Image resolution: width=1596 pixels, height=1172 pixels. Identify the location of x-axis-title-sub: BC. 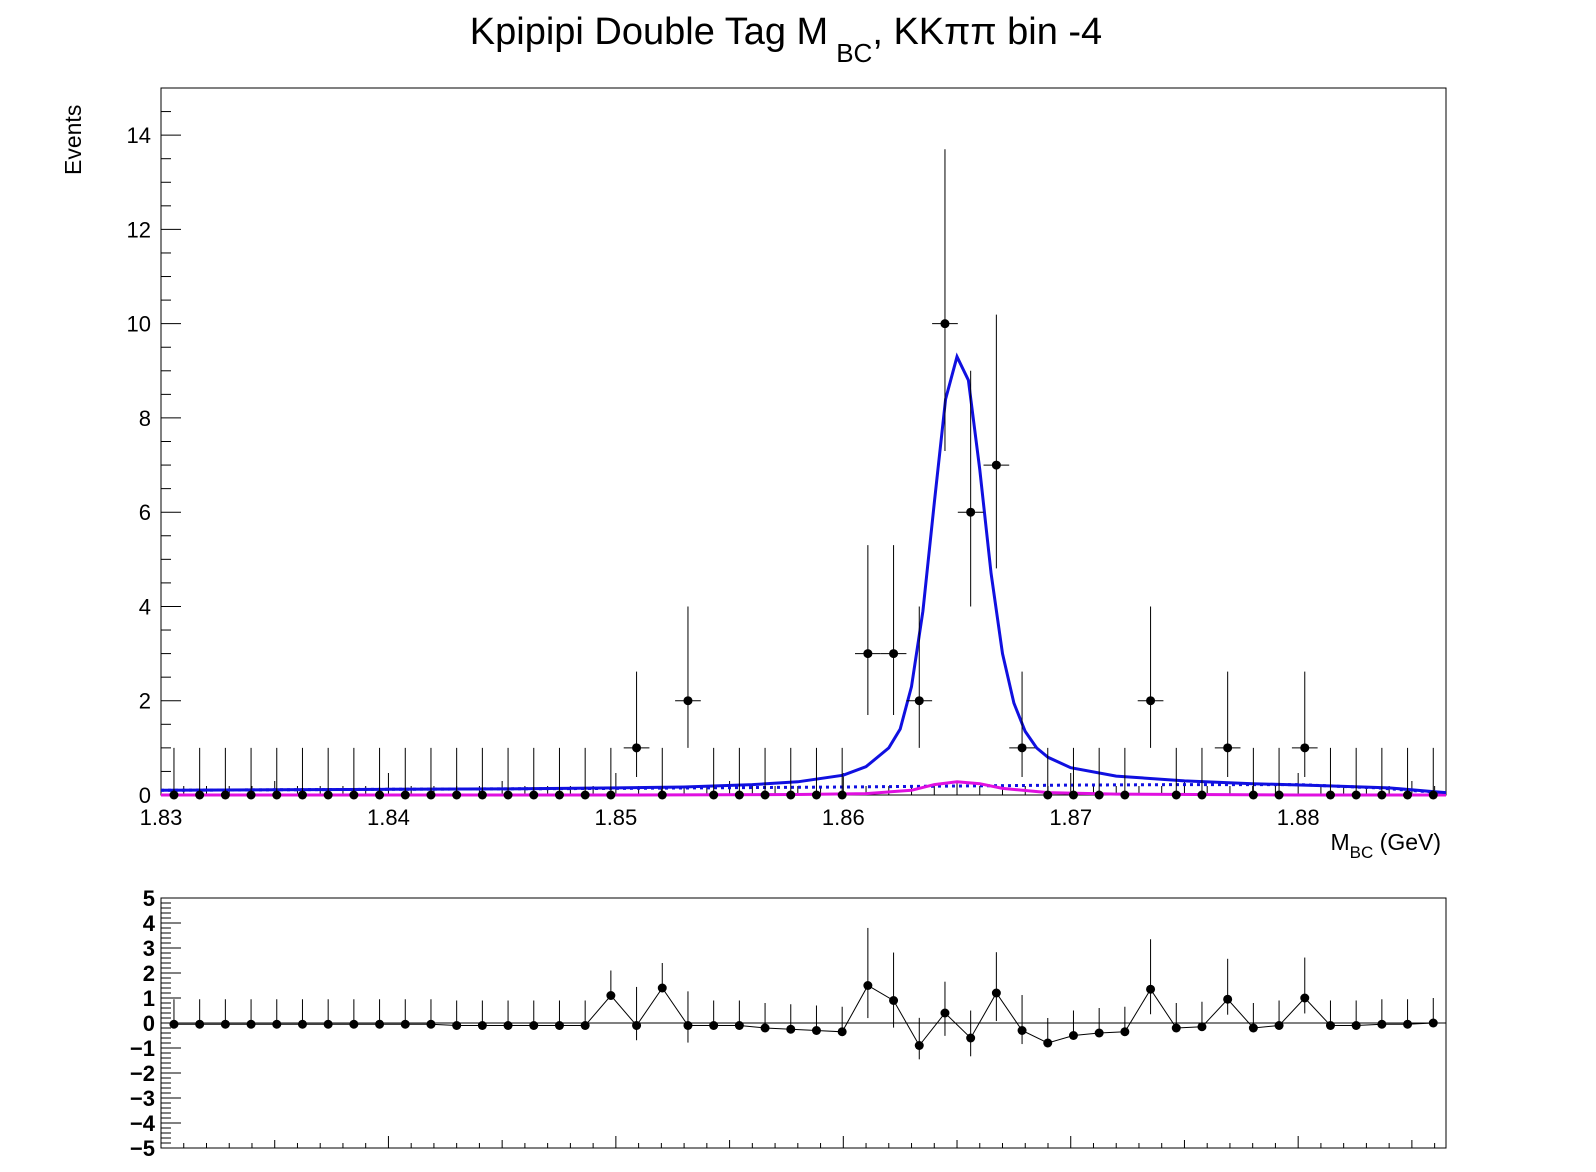
(1362, 852).